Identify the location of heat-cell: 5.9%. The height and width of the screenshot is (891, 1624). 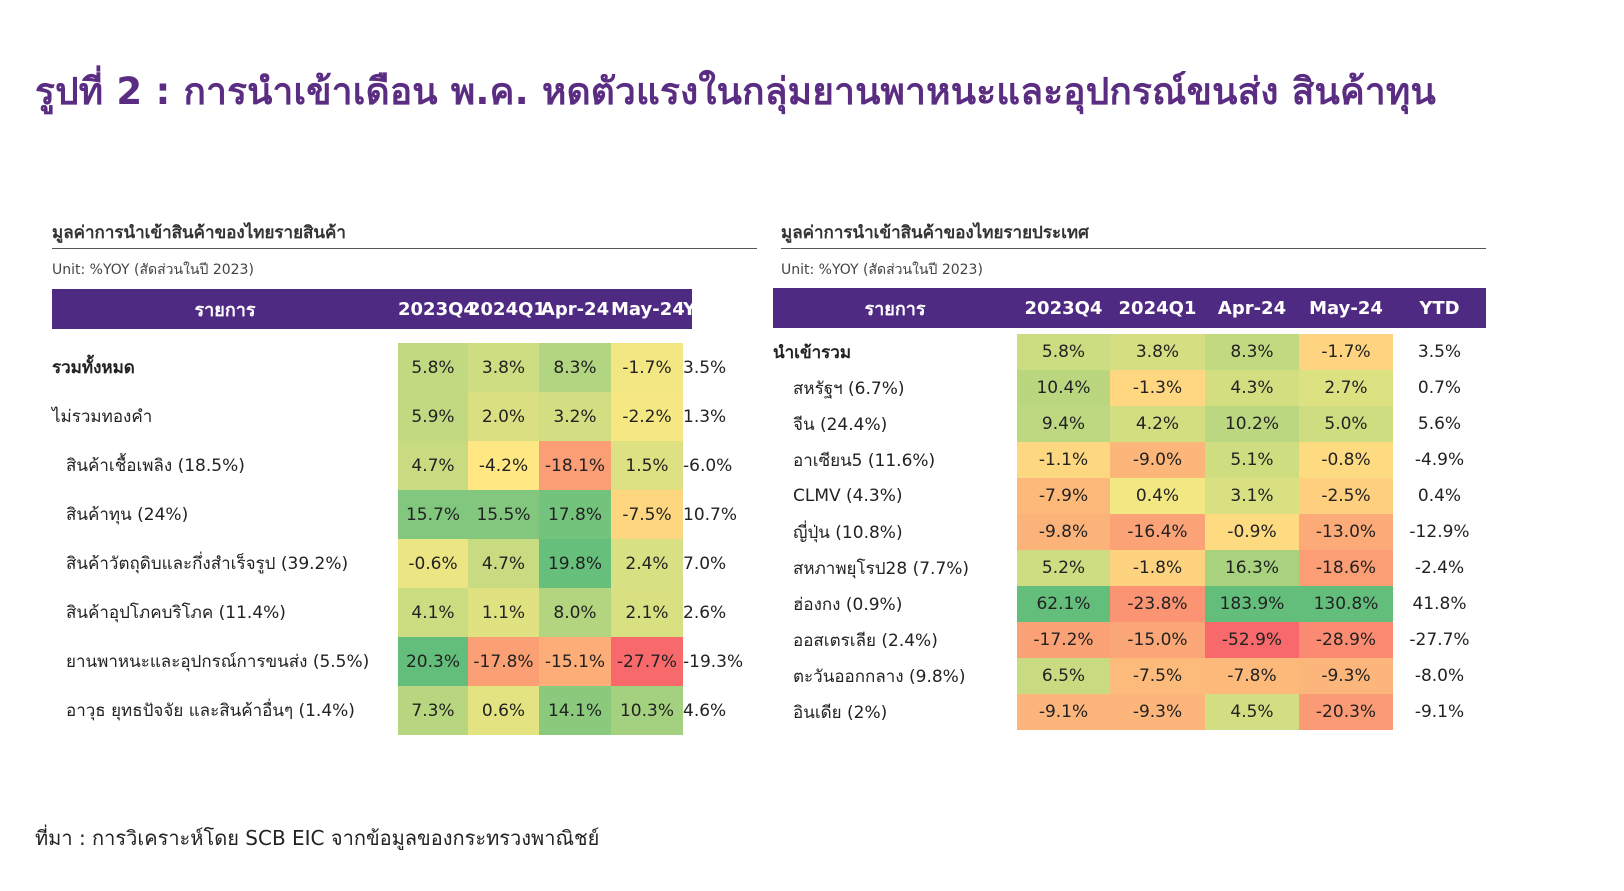
(433, 416).